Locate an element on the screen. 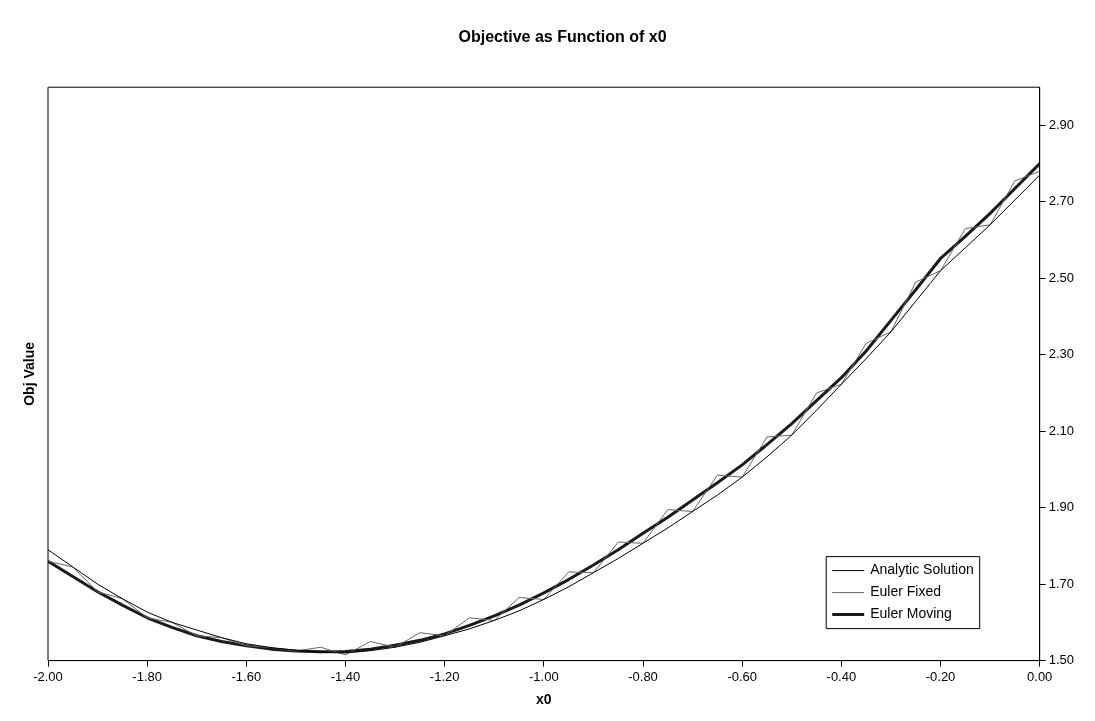 This screenshot has width=1095, height=721. x-tick-label: -0.20 is located at coordinates (940, 676).